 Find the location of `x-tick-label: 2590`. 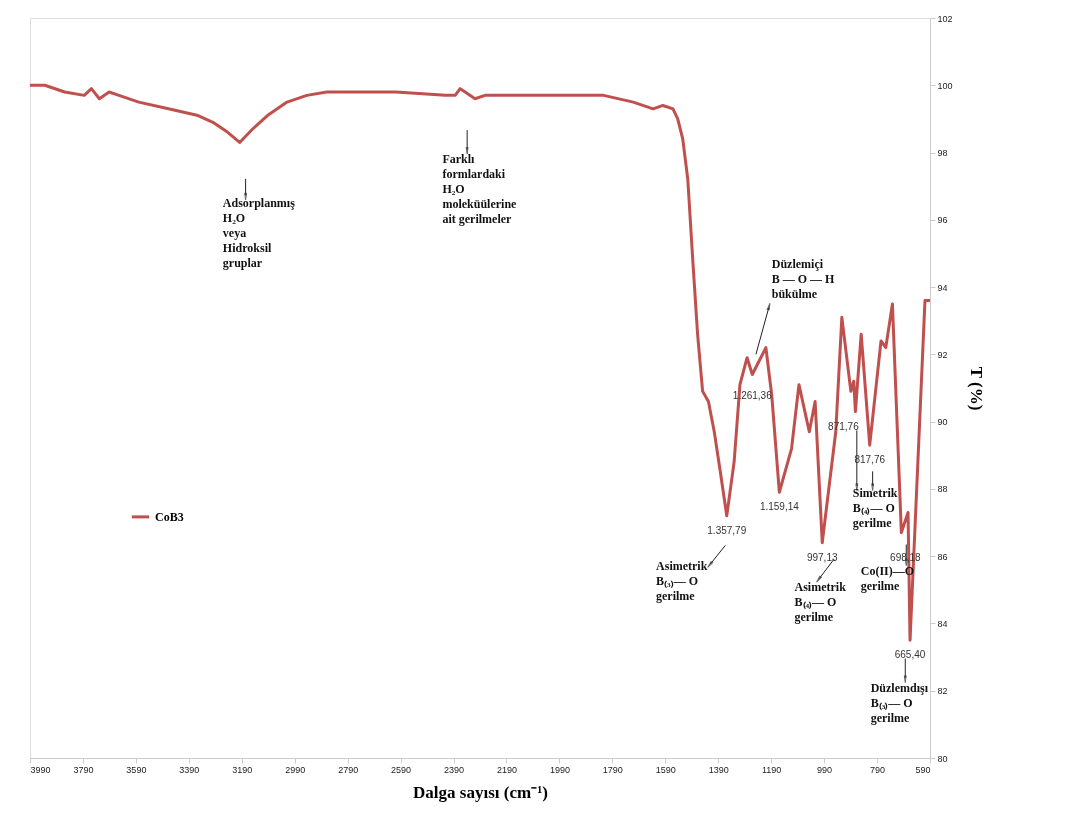

x-tick-label: 2590 is located at coordinates (401, 769).